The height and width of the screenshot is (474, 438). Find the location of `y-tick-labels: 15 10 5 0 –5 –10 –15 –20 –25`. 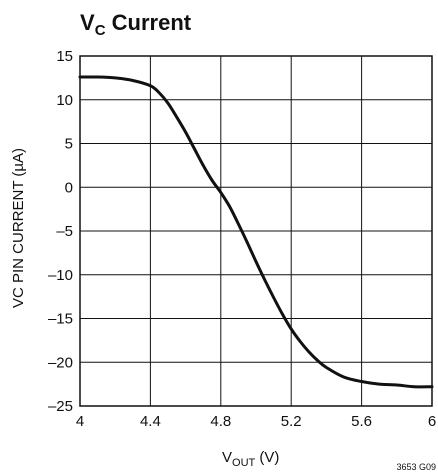

y-tick-labels: 15 10 5 0 –5 –10 –15 –20 –25 is located at coordinates (60, 231).